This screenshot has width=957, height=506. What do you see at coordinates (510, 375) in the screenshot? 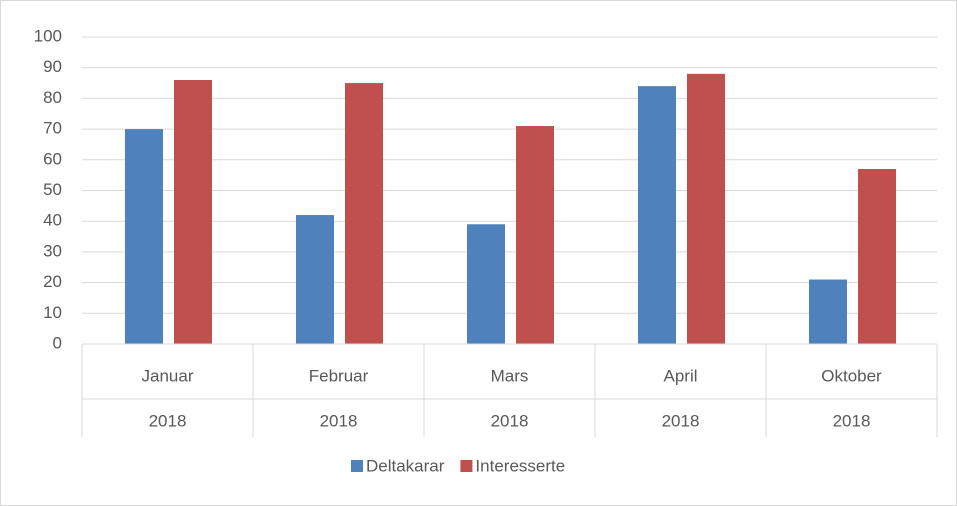
I see `x-tick-label: Mars` at bounding box center [510, 375].